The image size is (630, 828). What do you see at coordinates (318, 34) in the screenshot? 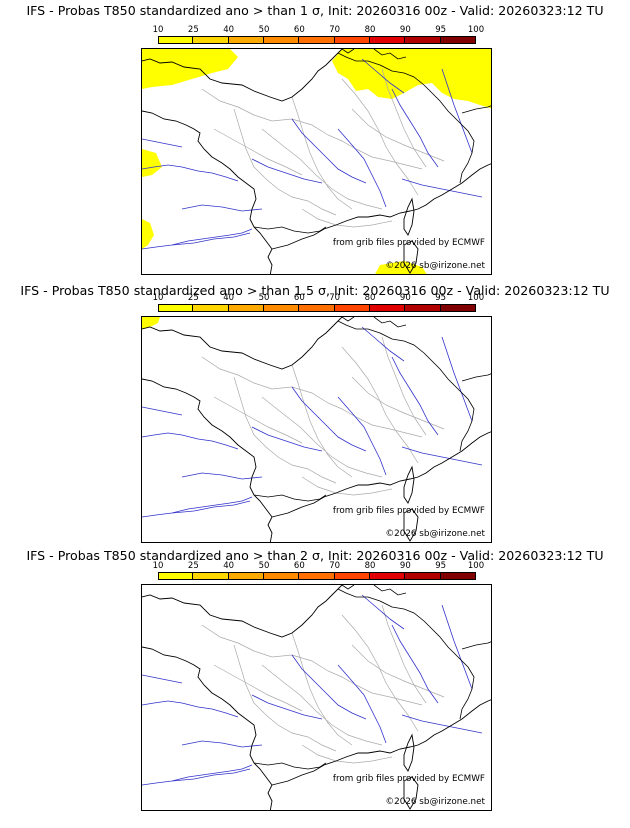
I see `panel-1-colorbar: 10 25 40 50 60 70 80 90 95 100` at bounding box center [318, 34].